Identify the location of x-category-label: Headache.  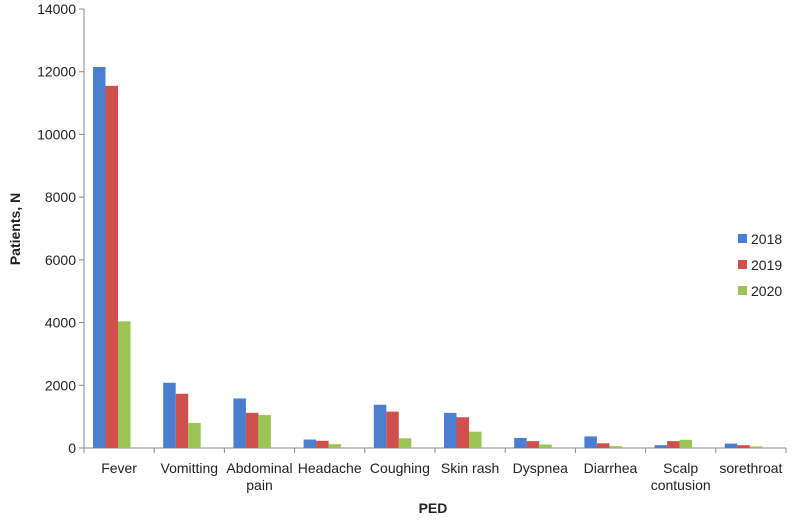
(330, 468).